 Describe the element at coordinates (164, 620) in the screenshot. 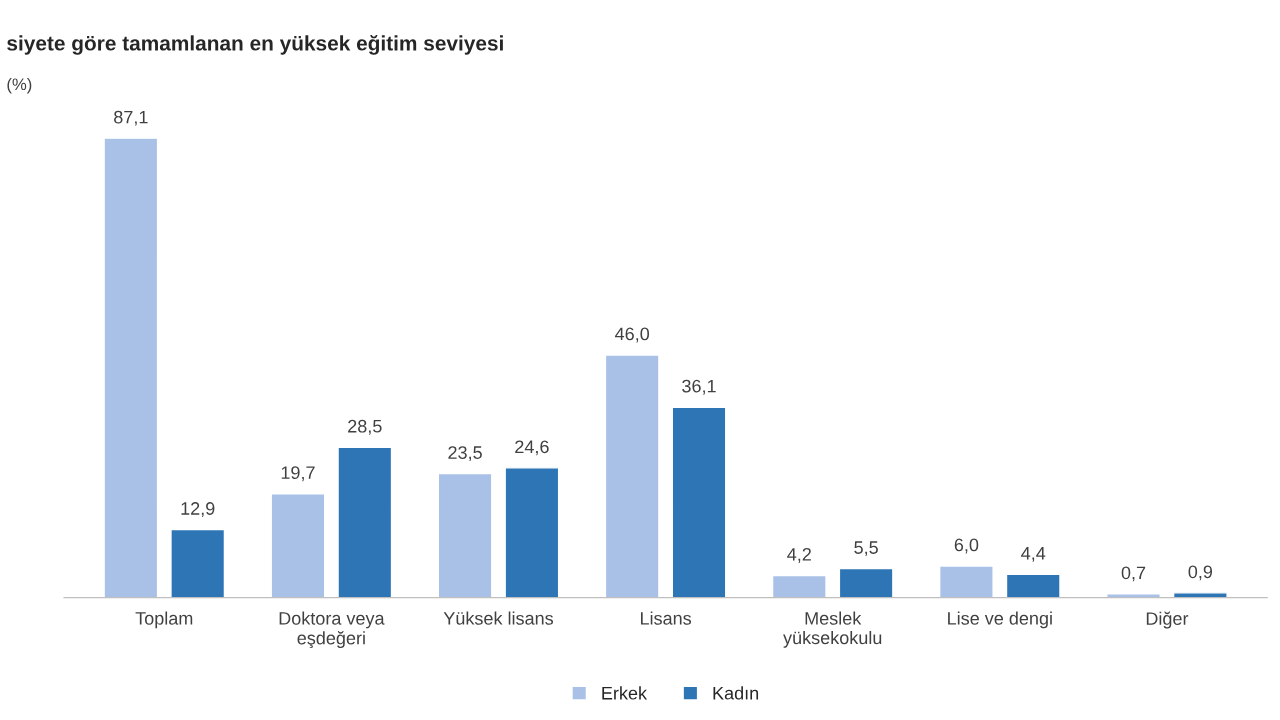

I see `x-tick-label: Toplam` at that location.